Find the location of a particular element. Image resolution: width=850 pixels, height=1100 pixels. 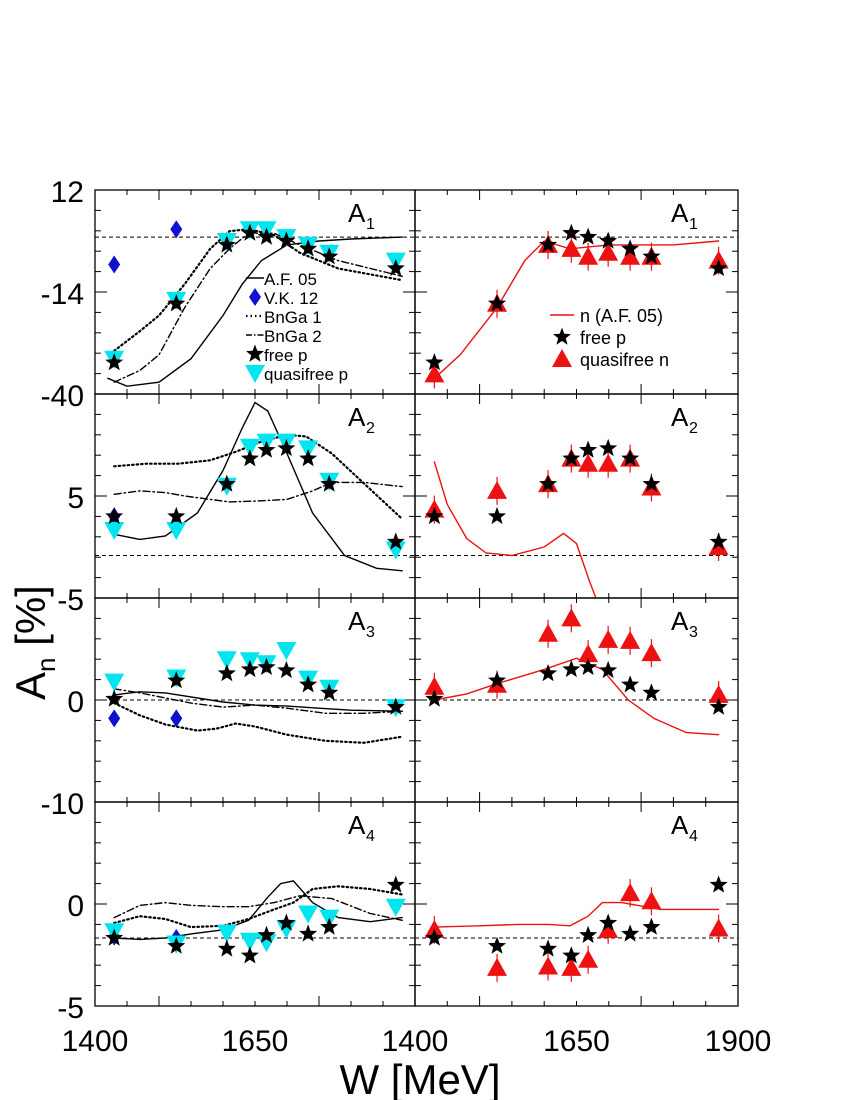

bnga2-curve is located at coordinates (258, 908).